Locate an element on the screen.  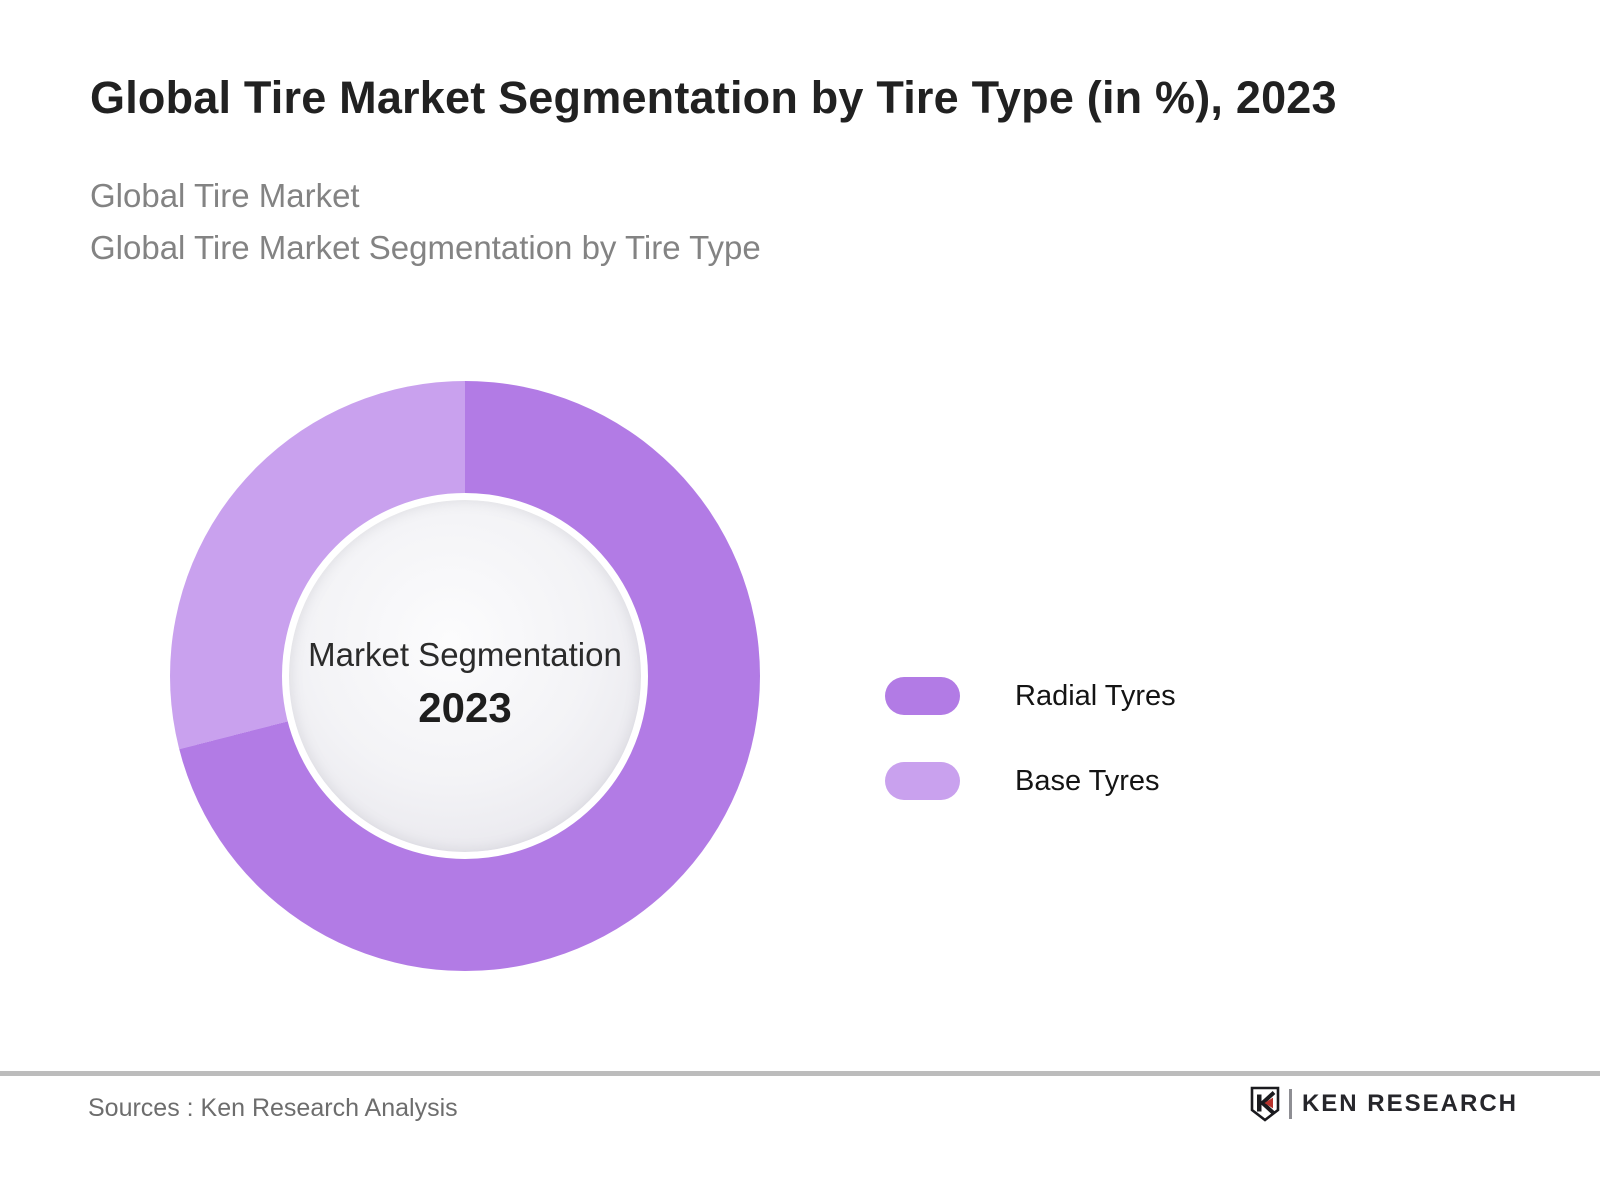
logo-wordmark: KEN RESEARCH is located at coordinates (1409, 1103).